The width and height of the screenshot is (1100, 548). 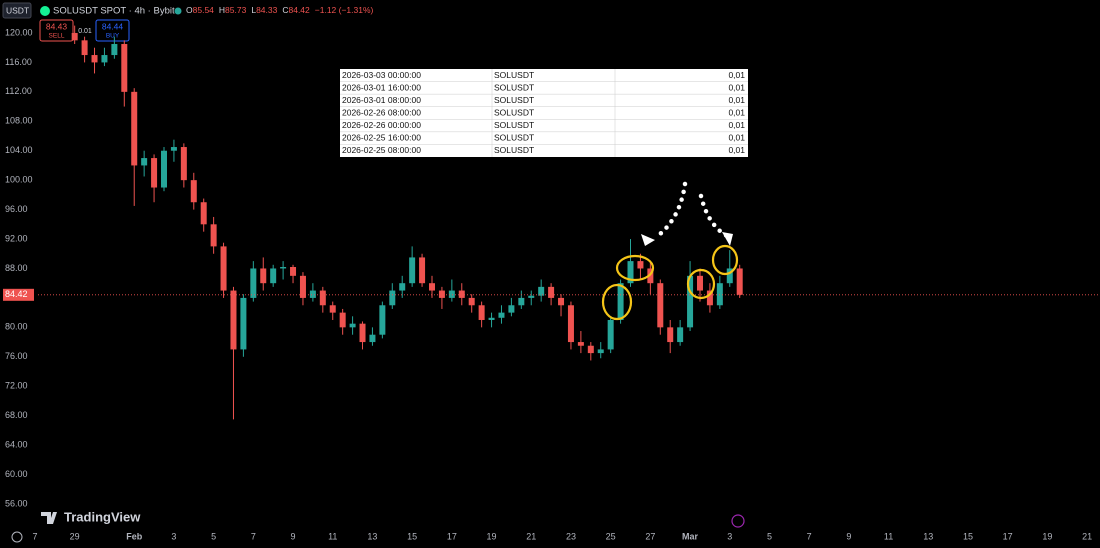 I want to click on symbol-menu-box, so click(x=17, y=10).